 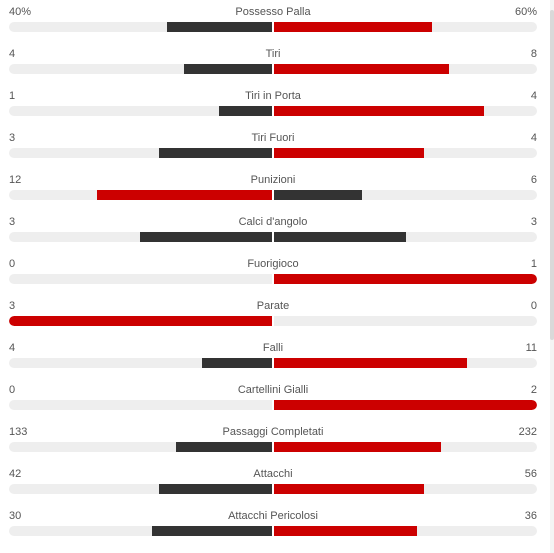 I want to click on stat-away-value: 6, so click(x=533, y=180).